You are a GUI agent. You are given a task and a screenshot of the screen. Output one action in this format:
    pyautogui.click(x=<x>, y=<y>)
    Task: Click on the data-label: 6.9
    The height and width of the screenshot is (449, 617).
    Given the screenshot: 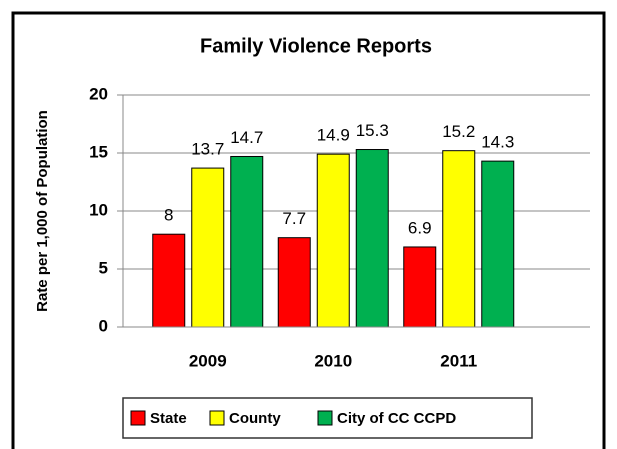 What is the action you would take?
    pyautogui.click(x=420, y=227)
    